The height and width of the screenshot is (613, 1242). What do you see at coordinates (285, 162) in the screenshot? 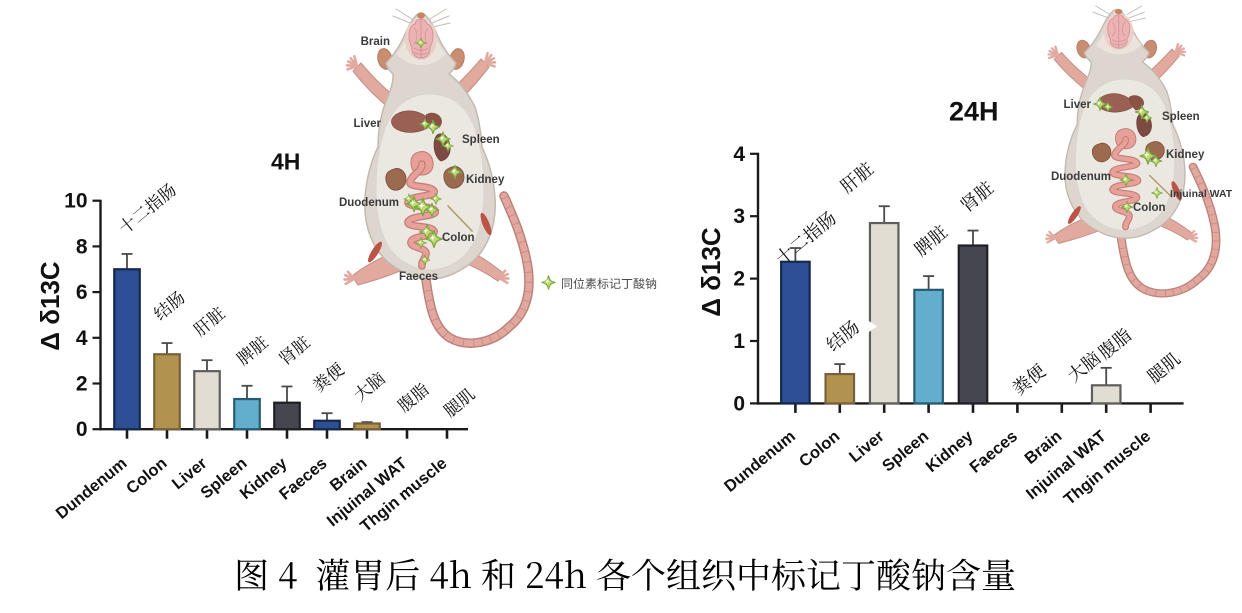
I see `svg-text: 4H` at bounding box center [285, 162].